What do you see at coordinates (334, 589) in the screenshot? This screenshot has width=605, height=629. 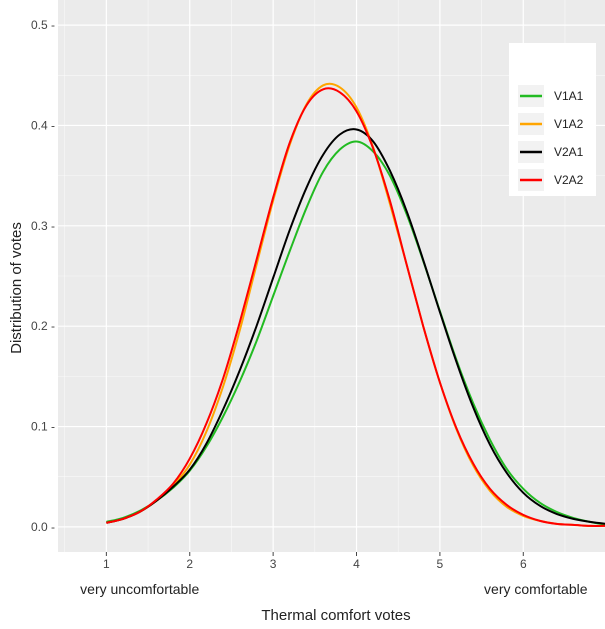 I see `x-annotations: very uncomfortable very comfortable` at bounding box center [334, 589].